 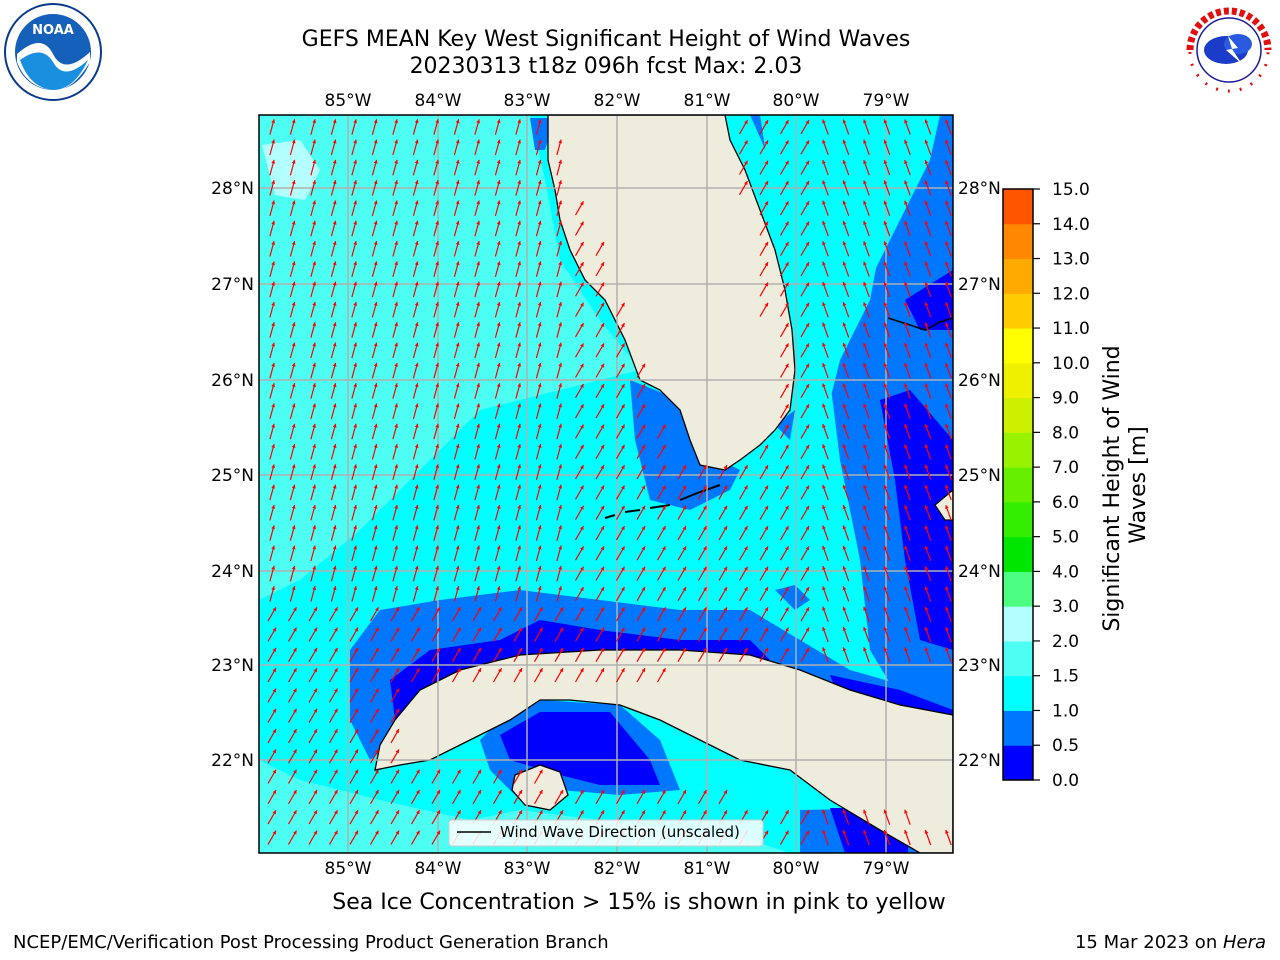 I want to click on colorbar-tick-label: 0.0, so click(x=1065, y=781).